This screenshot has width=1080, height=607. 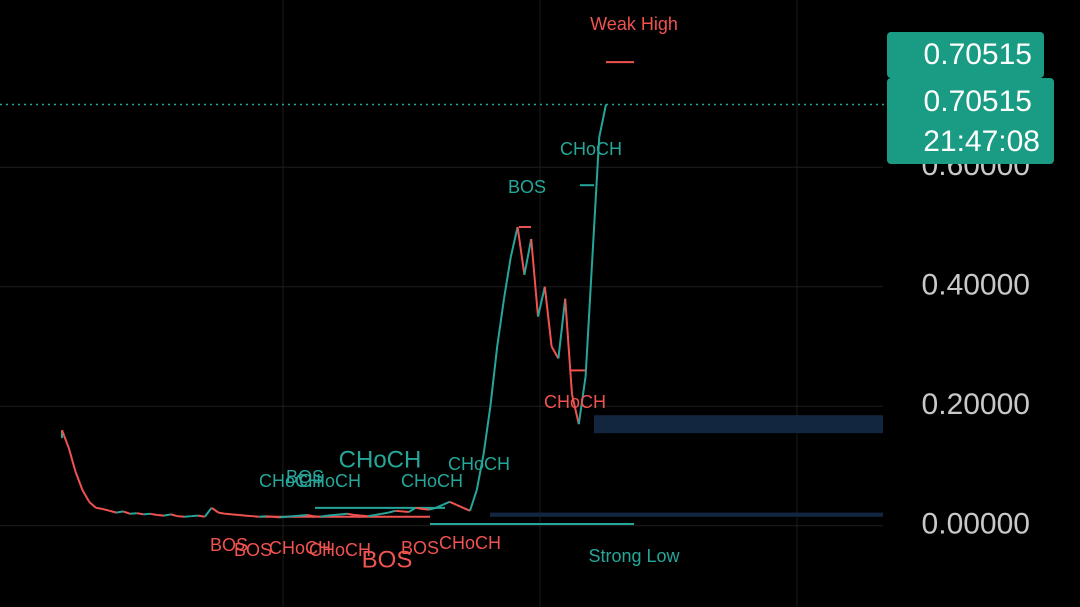 What do you see at coordinates (634, 24) in the screenshot?
I see `structure-label: Weak High` at bounding box center [634, 24].